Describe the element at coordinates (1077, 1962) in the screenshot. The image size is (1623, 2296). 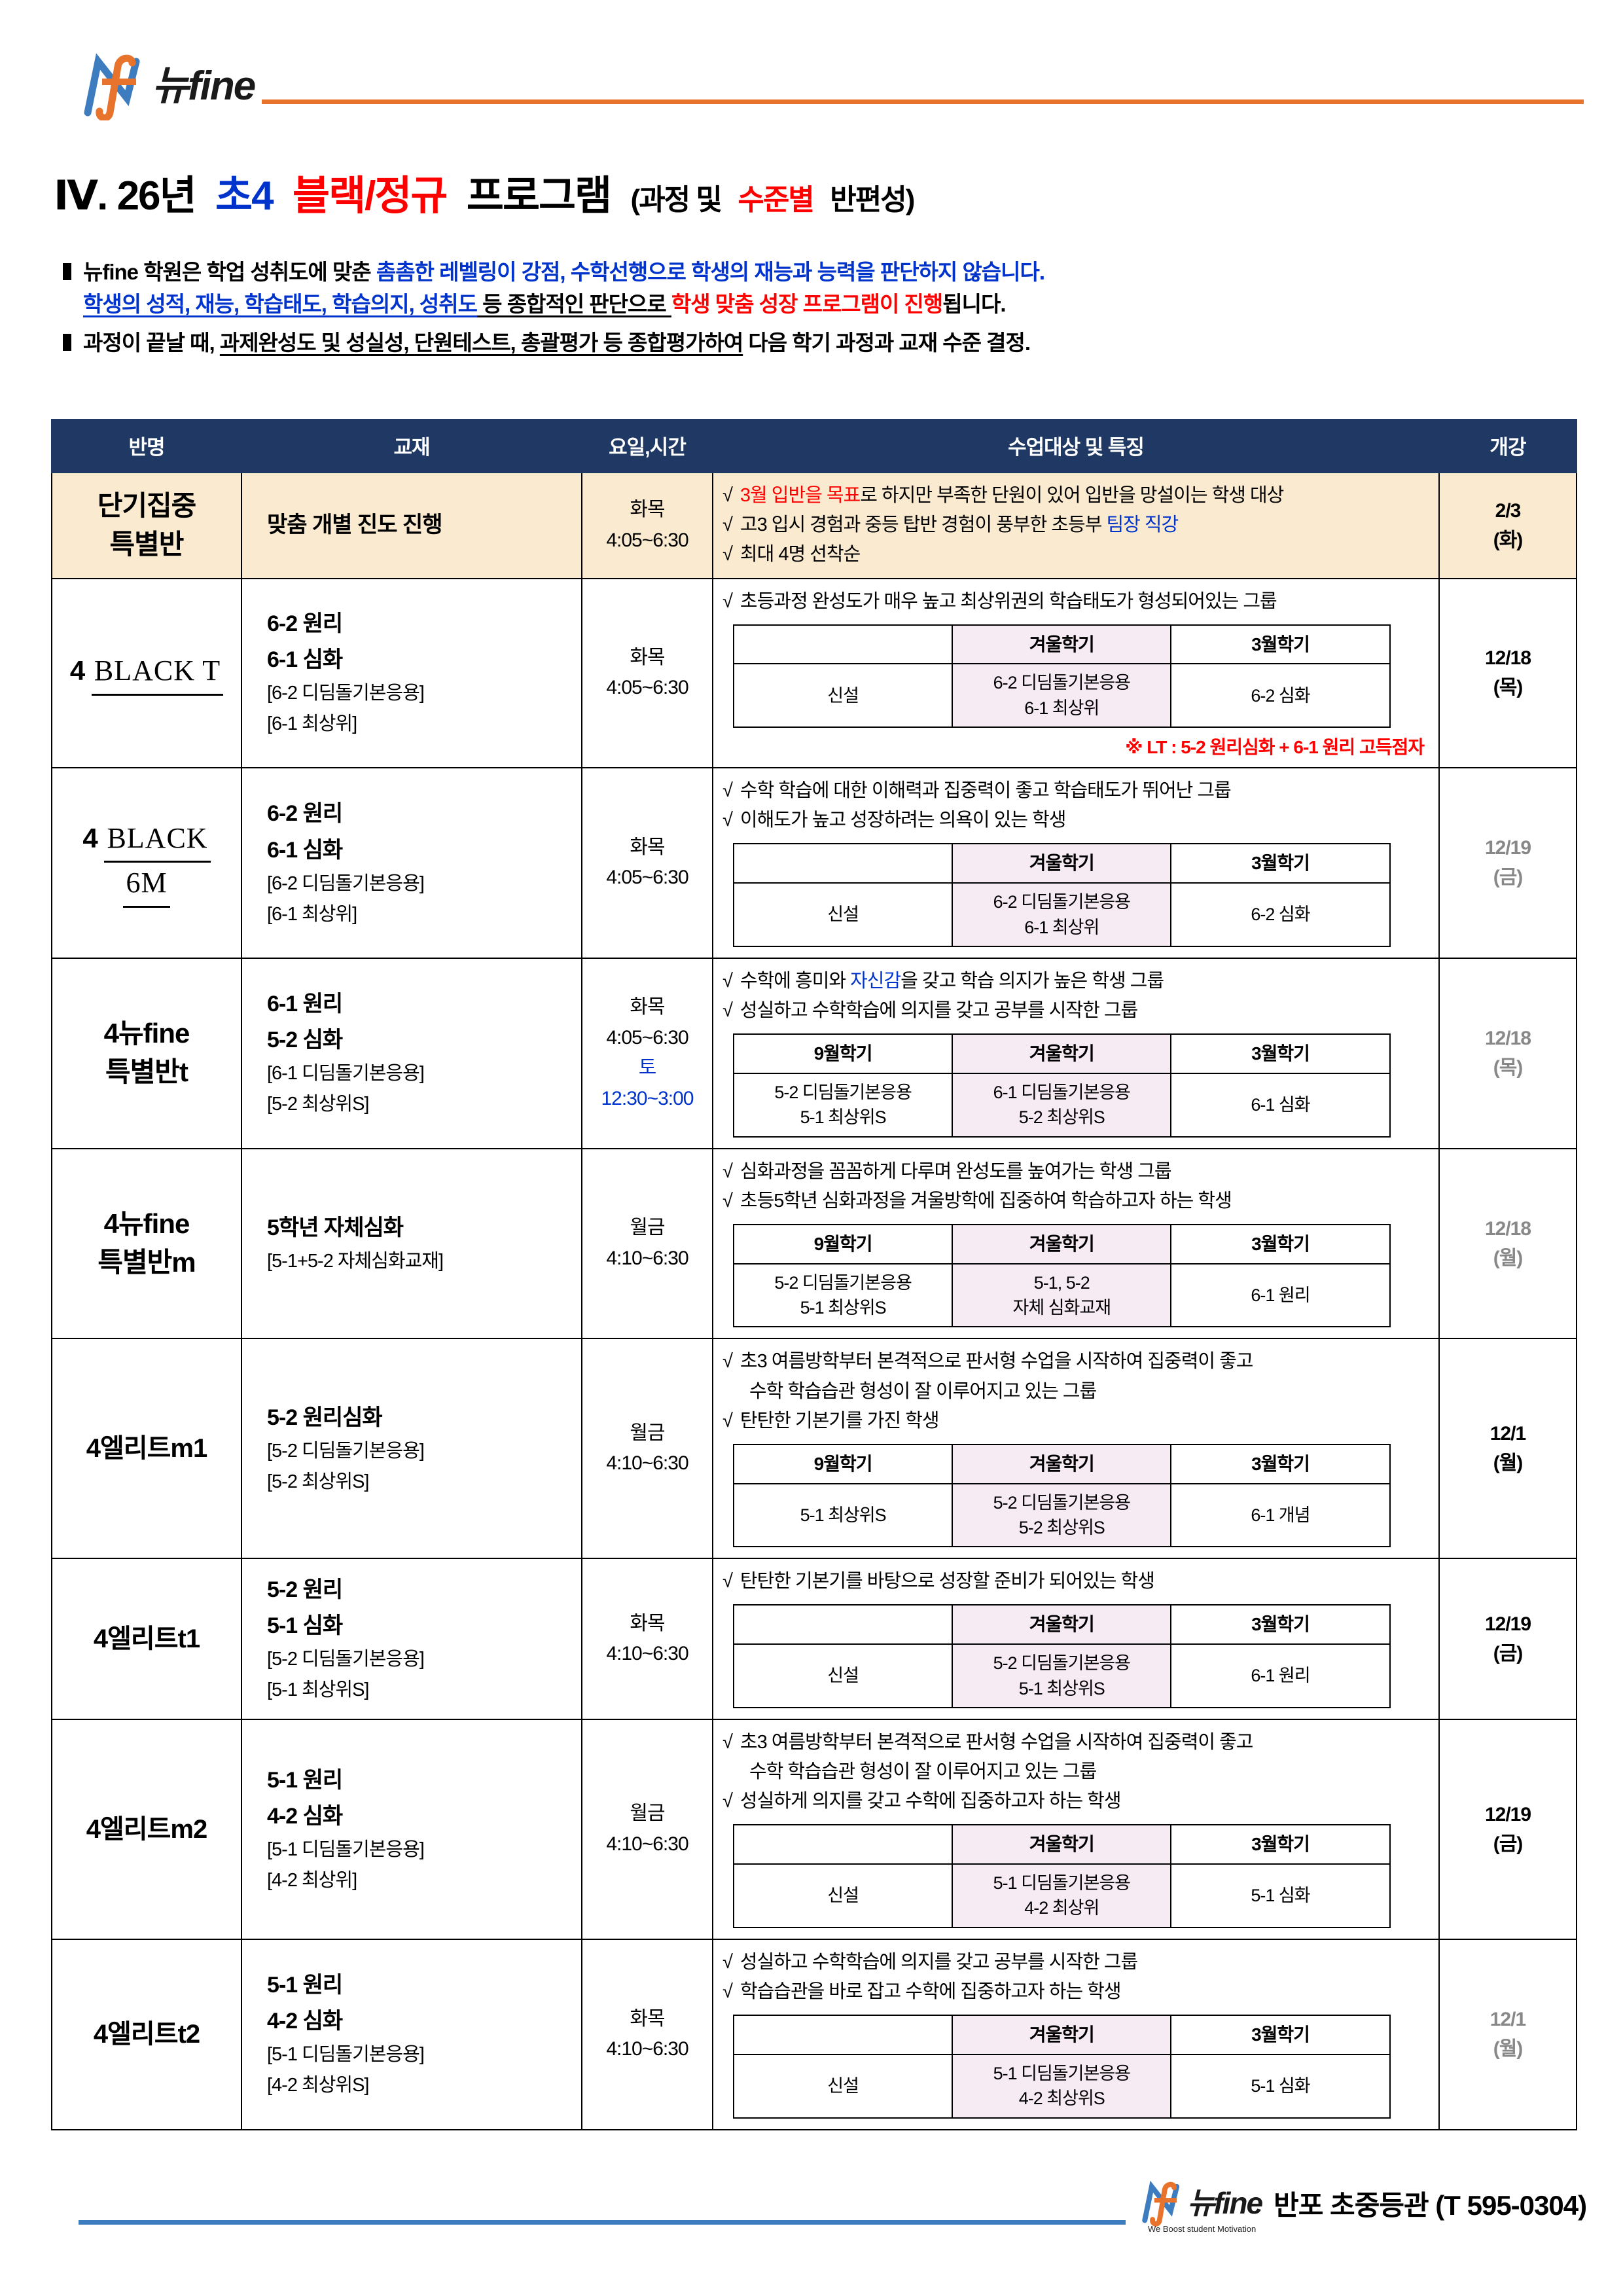
I see `desc-line: √ 성실하고 수학학습에 의지를 갖고 공부를 시작한 그룹` at that location.